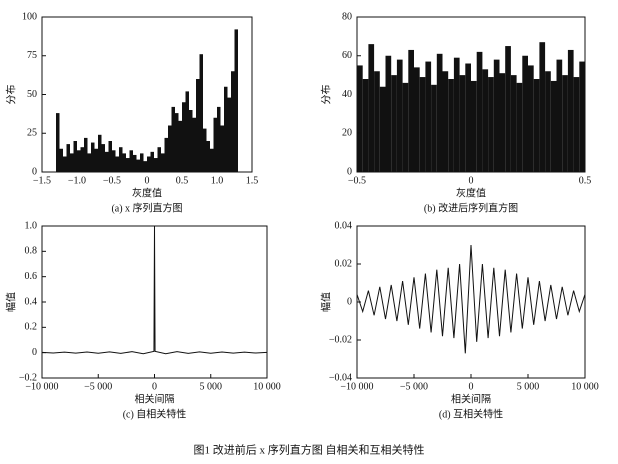 The width and height of the screenshot is (618, 464). What do you see at coordinates (98, 386) in the screenshot?
I see `x-tick-label: −5 000` at bounding box center [98, 386].